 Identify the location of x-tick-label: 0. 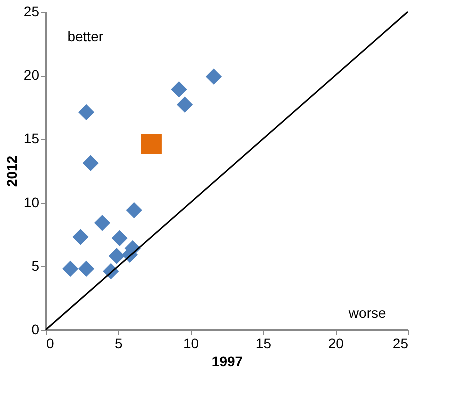
(50, 344).